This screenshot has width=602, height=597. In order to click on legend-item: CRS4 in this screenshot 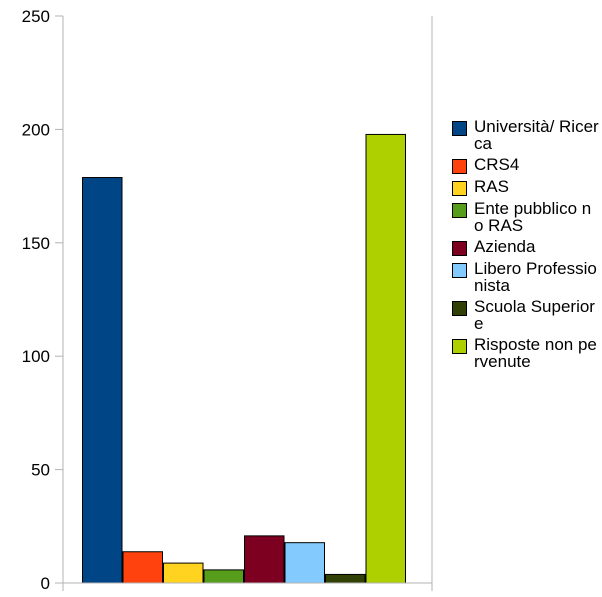, I will do `click(527, 165)`.